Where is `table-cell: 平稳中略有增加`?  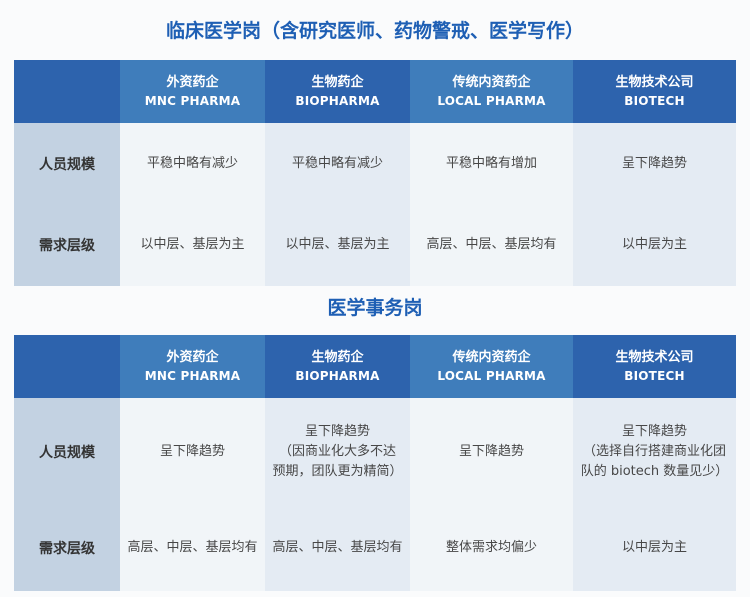
table-cell: 平稳中略有增加 is located at coordinates (491, 163).